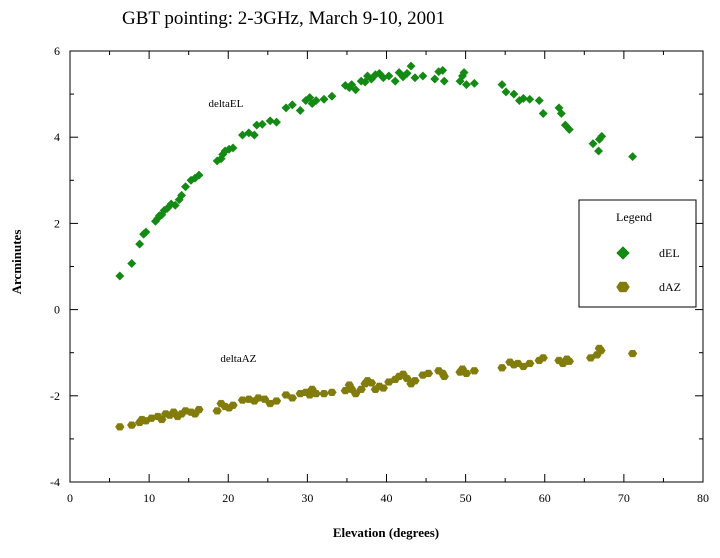  Describe the element at coordinates (703, 498) in the screenshot. I see `x-tick-label: 80` at that location.